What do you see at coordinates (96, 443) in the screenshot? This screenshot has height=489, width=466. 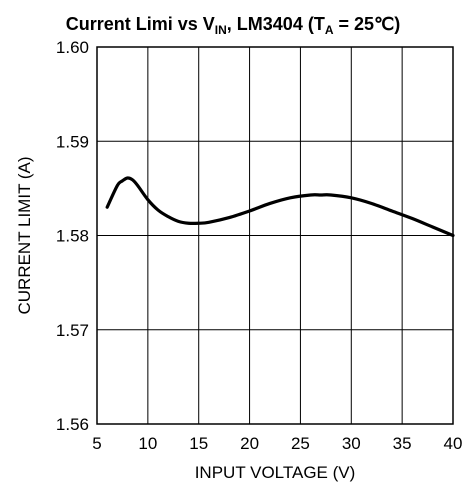 I see `x-tick-label: 5` at bounding box center [96, 443].